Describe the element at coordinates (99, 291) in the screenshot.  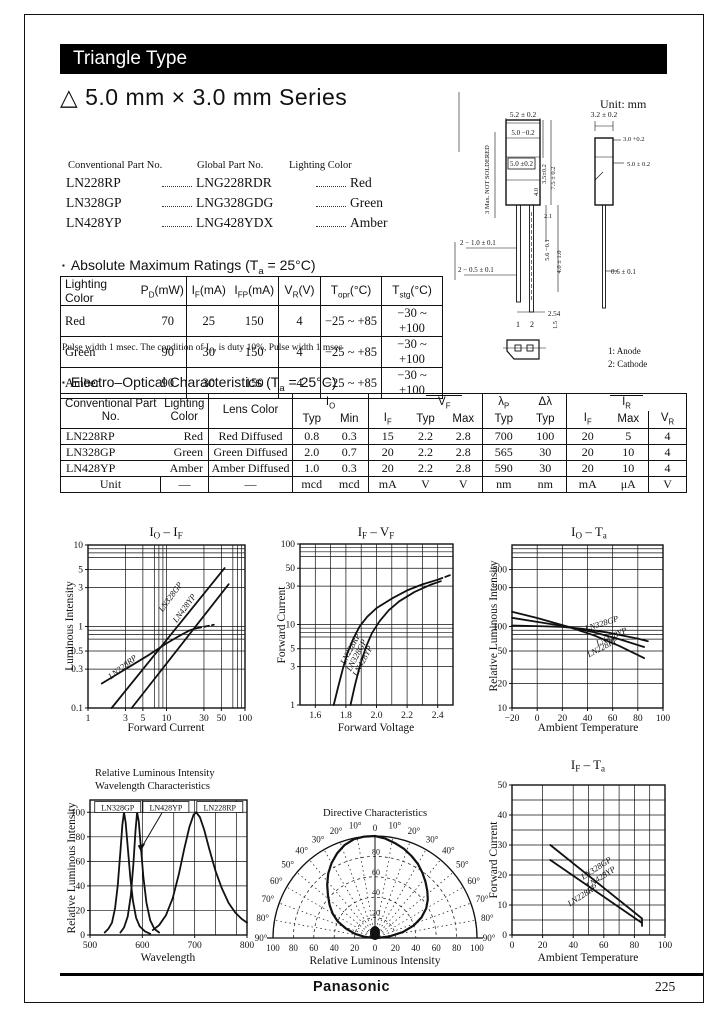
I see `col-header: Lighting Color` at that location.